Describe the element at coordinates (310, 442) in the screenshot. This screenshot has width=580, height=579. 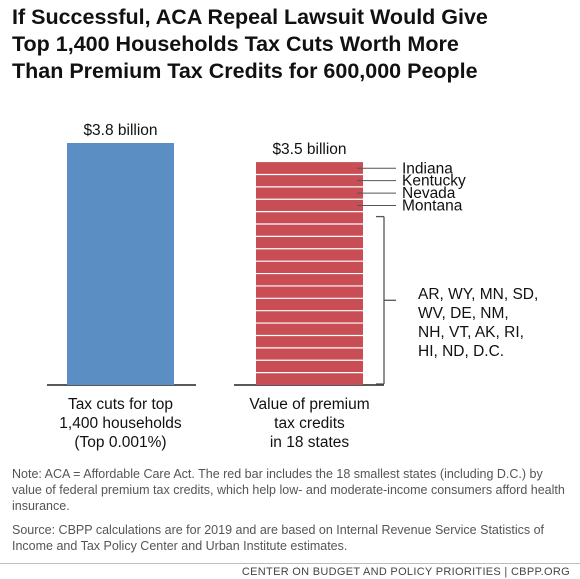
I see `category-label: in 18 states` at that location.